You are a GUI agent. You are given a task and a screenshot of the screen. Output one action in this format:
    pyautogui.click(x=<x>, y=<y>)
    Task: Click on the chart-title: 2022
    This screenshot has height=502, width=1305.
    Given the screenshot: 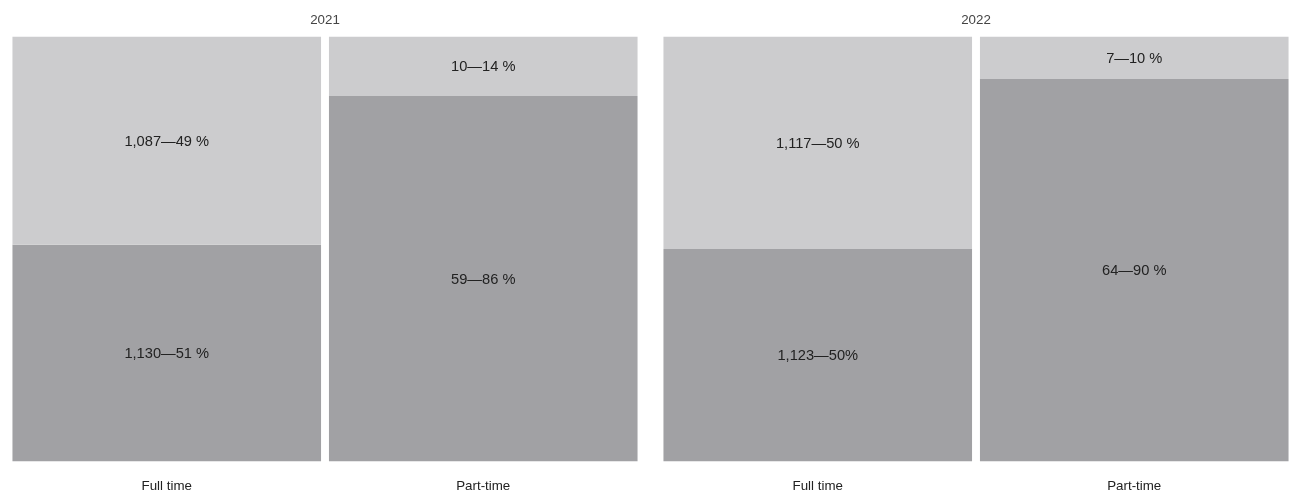 What is the action you would take?
    pyautogui.click(x=976, y=19)
    